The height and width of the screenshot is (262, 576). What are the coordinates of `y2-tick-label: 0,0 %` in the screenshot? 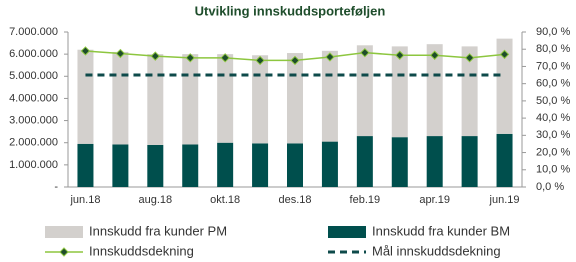 It's located at (550, 187).